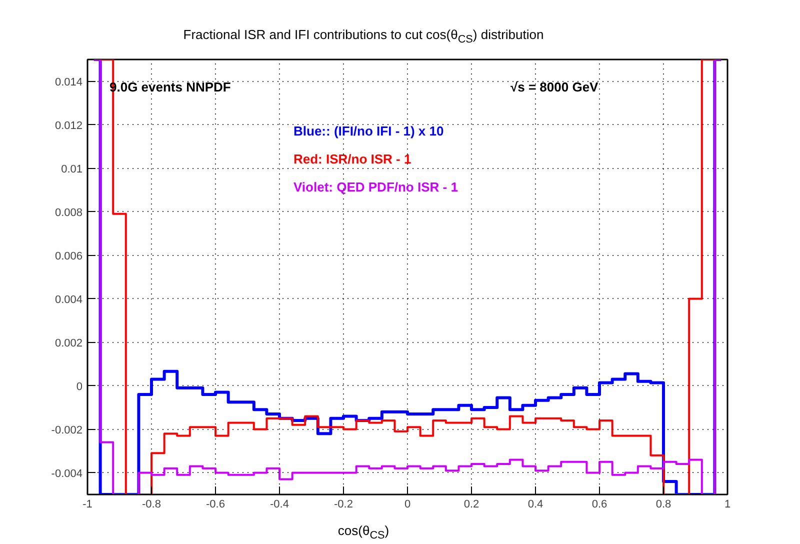 This screenshot has width=800, height=544. Describe the element at coordinates (353, 159) in the screenshot. I see `annotation: Red: ISR/no ISR - 1` at that location.